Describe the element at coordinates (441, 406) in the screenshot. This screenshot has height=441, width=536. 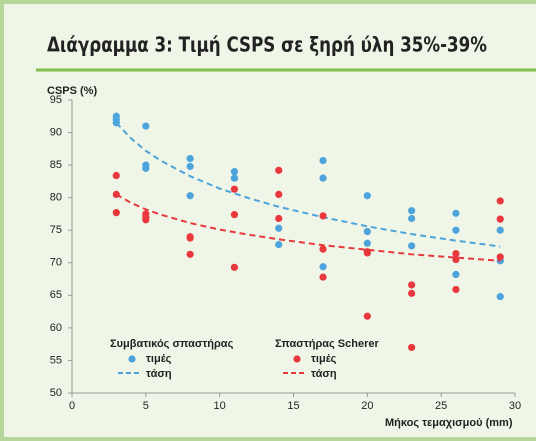
I see `x-tick-label: 25` at that location.